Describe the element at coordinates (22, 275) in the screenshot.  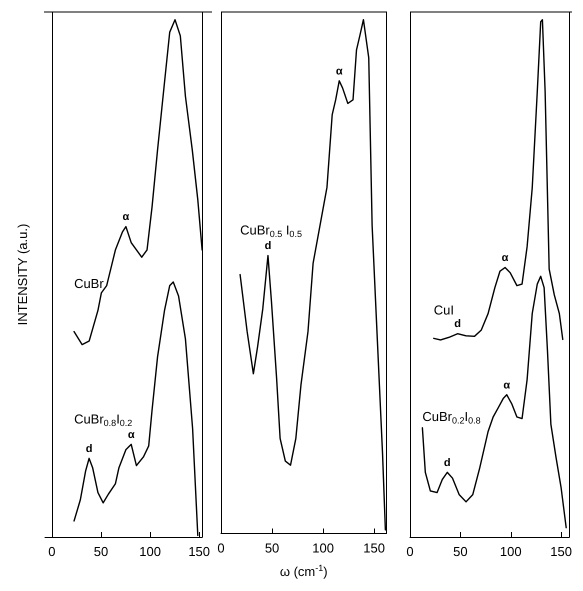
I see `y-axis-title: INTENSITY (a.u.)` at that location.